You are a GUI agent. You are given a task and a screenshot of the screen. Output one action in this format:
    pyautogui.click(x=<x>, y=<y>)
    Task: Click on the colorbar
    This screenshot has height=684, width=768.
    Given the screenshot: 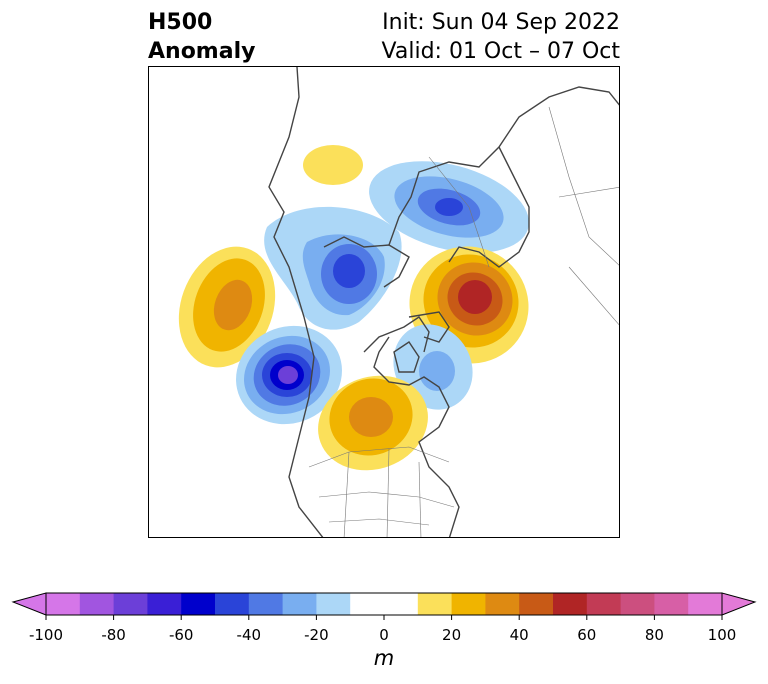 What is the action you would take?
    pyautogui.click(x=384, y=606)
    